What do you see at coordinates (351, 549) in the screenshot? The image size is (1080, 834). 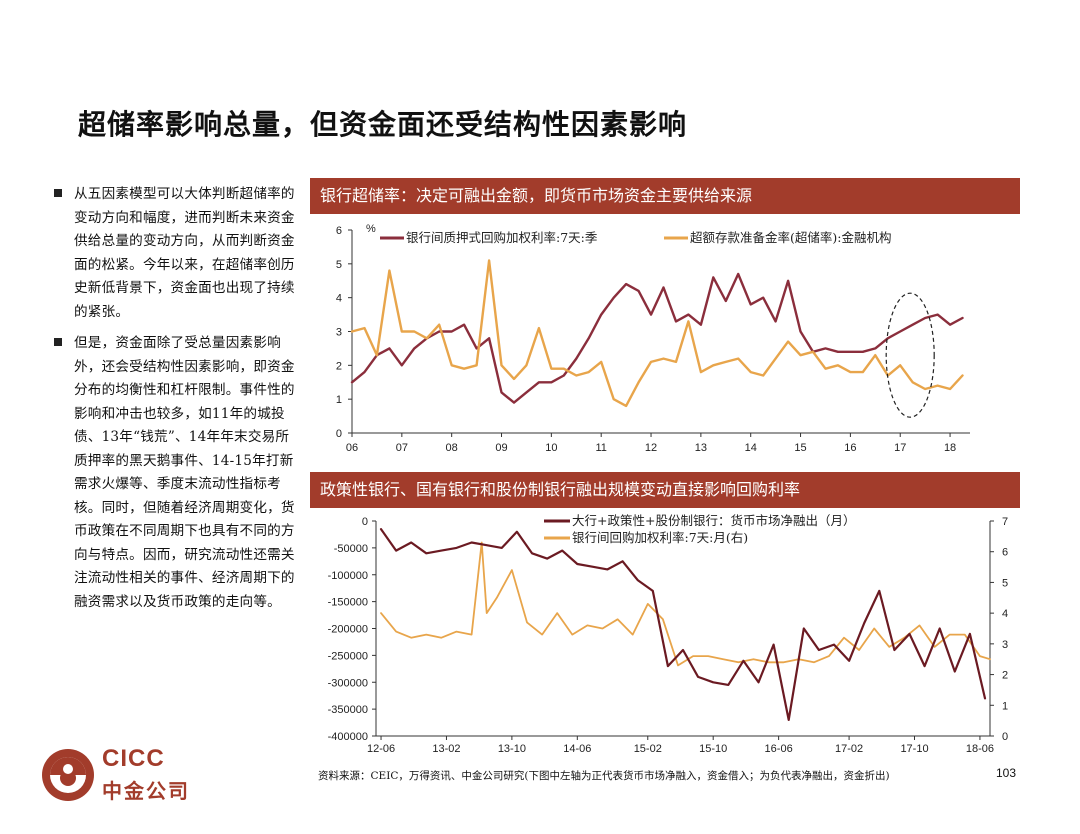 I see `chart2-left-tick-label: -50000` at bounding box center [351, 549].